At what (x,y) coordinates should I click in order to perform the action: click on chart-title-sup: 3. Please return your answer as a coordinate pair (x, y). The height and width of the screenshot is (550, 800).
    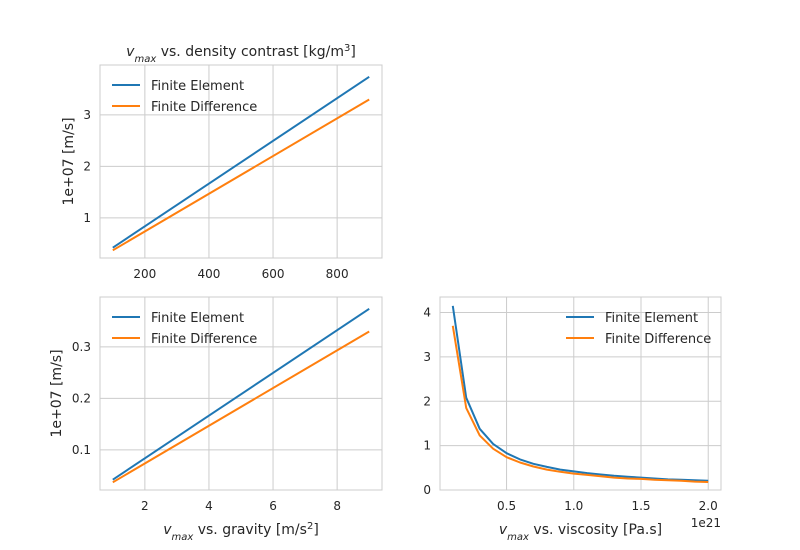
    Looking at the image, I should click on (347, 48).